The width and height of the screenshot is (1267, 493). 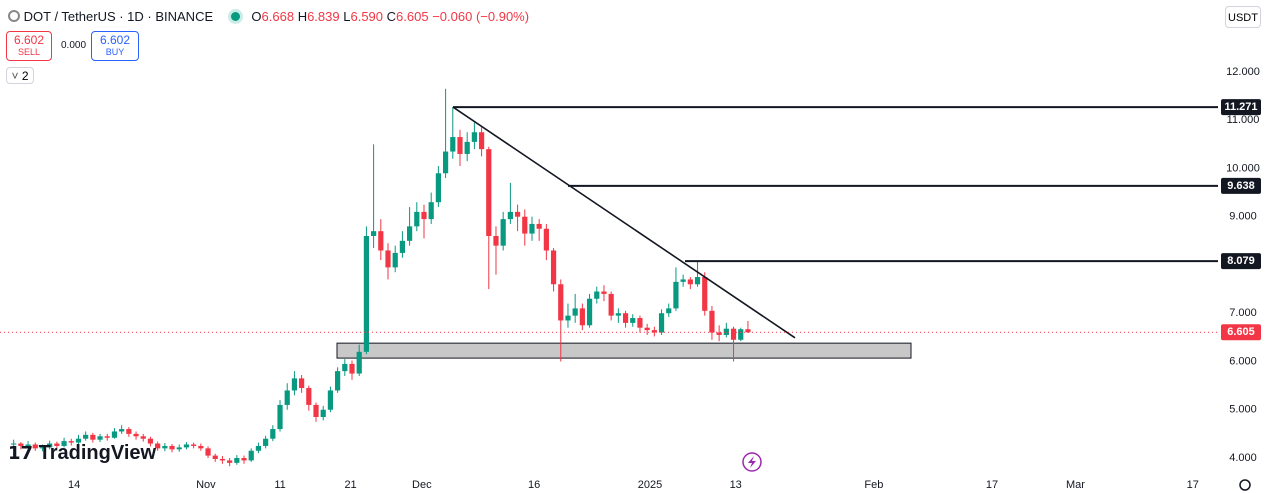 I want to click on ohlc-value: 6.668, so click(x=278, y=16).